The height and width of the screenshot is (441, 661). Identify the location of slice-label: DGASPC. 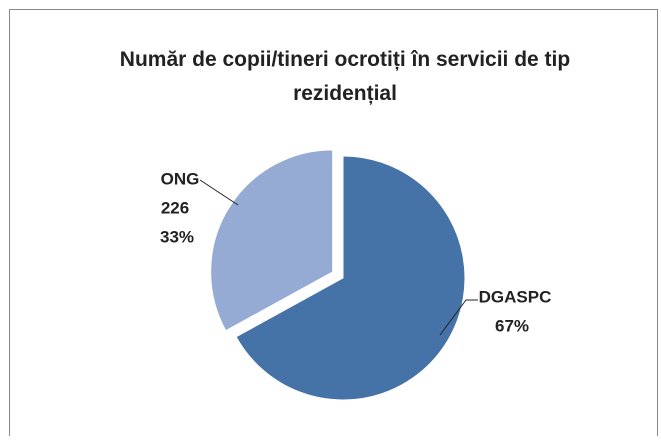
(515, 296).